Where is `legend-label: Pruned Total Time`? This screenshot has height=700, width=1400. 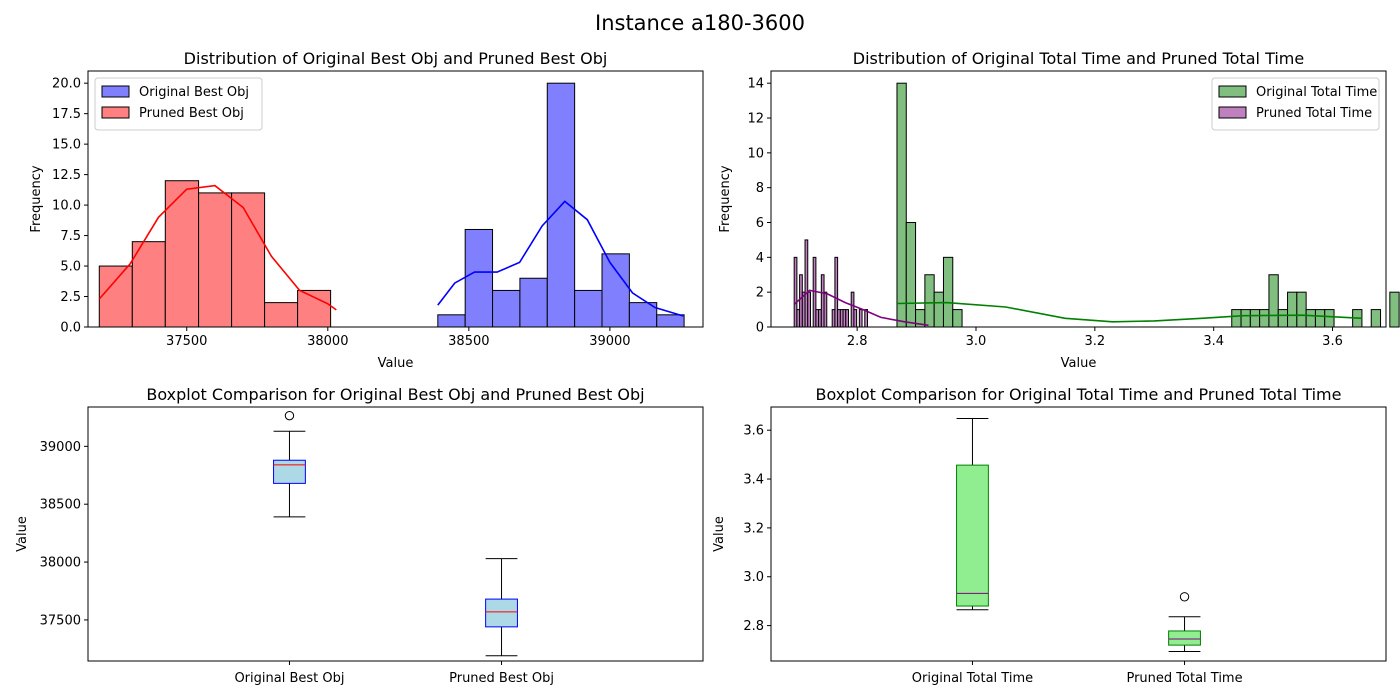 legend-label: Pruned Total Time is located at coordinates (1314, 113).